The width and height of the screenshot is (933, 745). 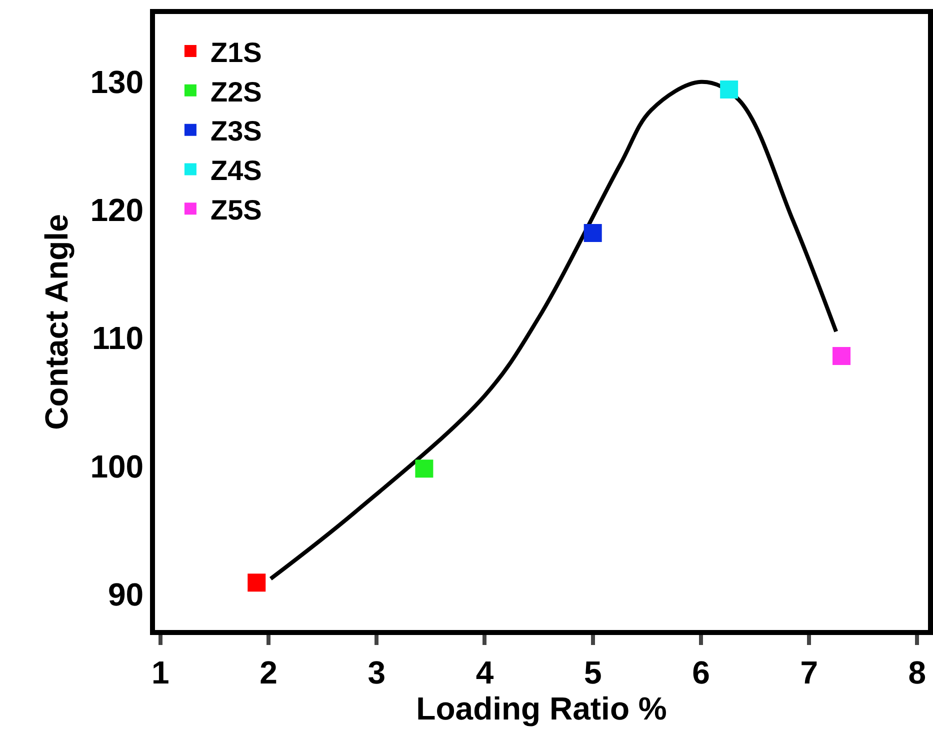 I want to click on x-tick-label: 6, so click(x=701, y=672).